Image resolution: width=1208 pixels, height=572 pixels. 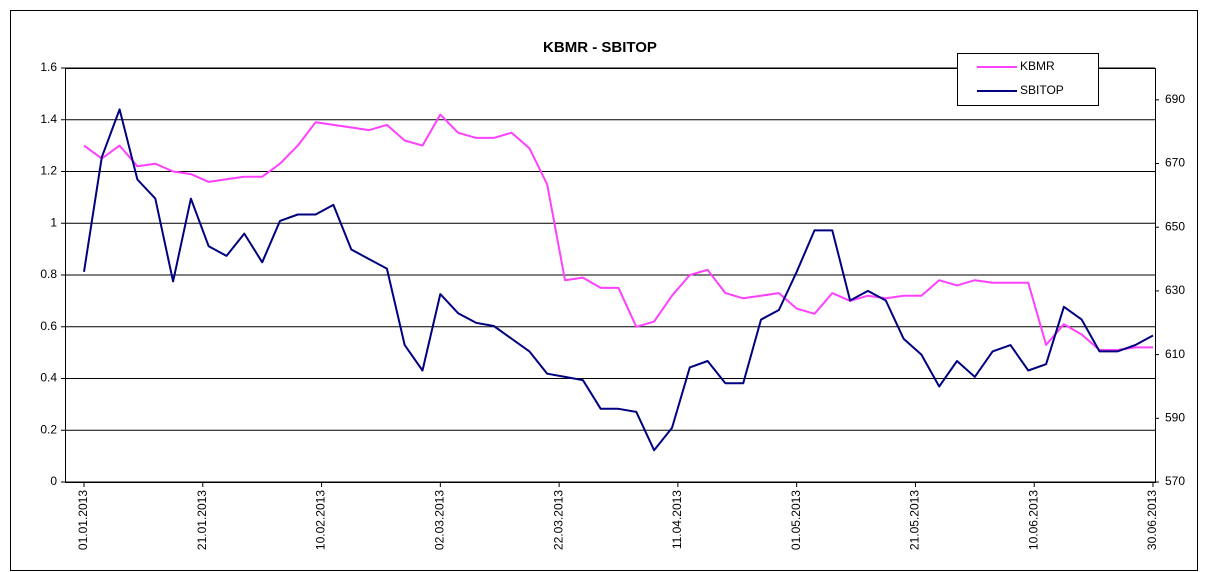 I want to click on y-tick-label: 1, so click(x=53, y=222).